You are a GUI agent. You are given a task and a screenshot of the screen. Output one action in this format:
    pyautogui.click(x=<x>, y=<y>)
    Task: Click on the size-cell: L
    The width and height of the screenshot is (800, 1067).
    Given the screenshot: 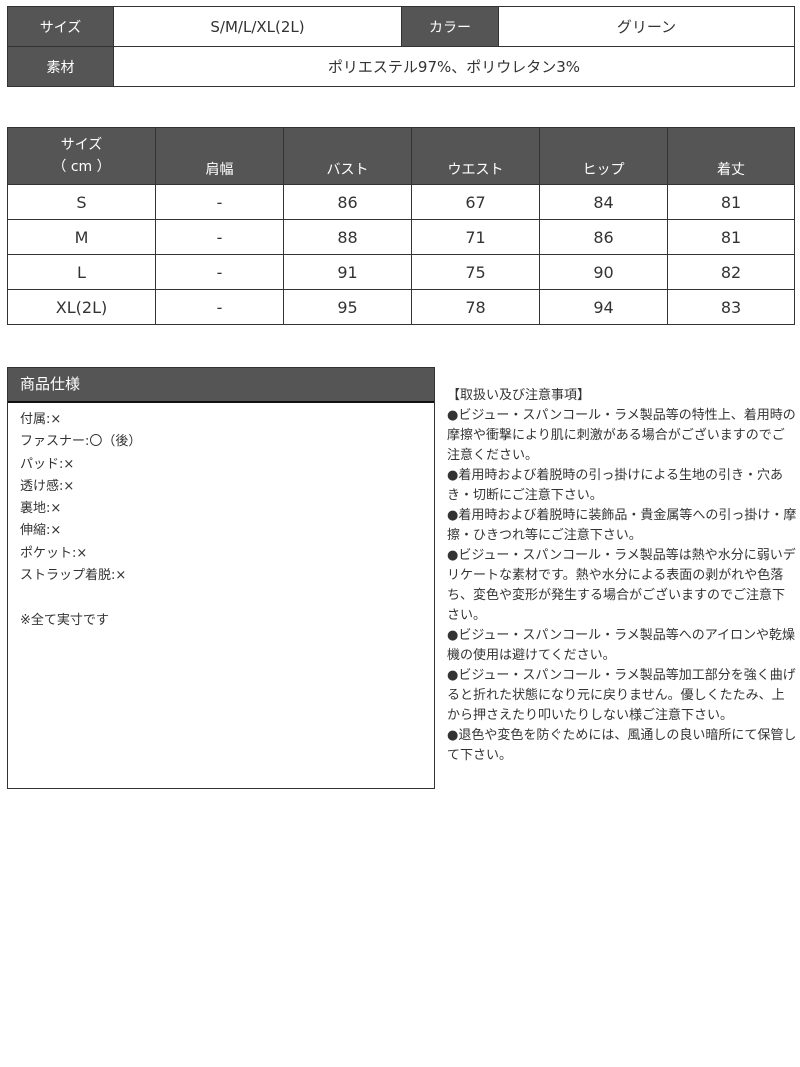 What is the action you would take?
    pyautogui.click(x=81, y=272)
    